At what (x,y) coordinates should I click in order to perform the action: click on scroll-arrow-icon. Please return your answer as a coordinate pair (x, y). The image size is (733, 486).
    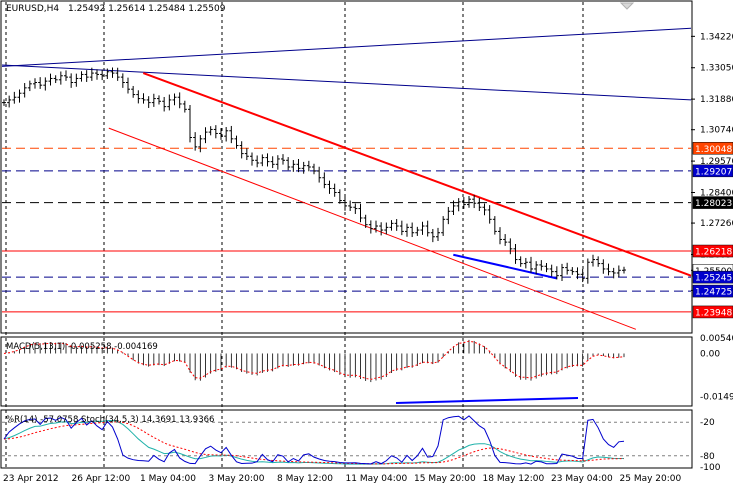
    Looking at the image, I should click on (627, 6).